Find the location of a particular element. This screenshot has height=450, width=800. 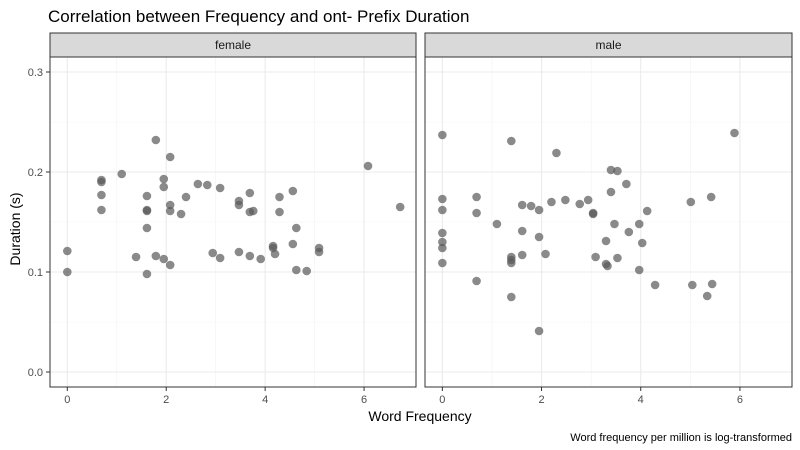

facet-label: male is located at coordinates (608, 45).